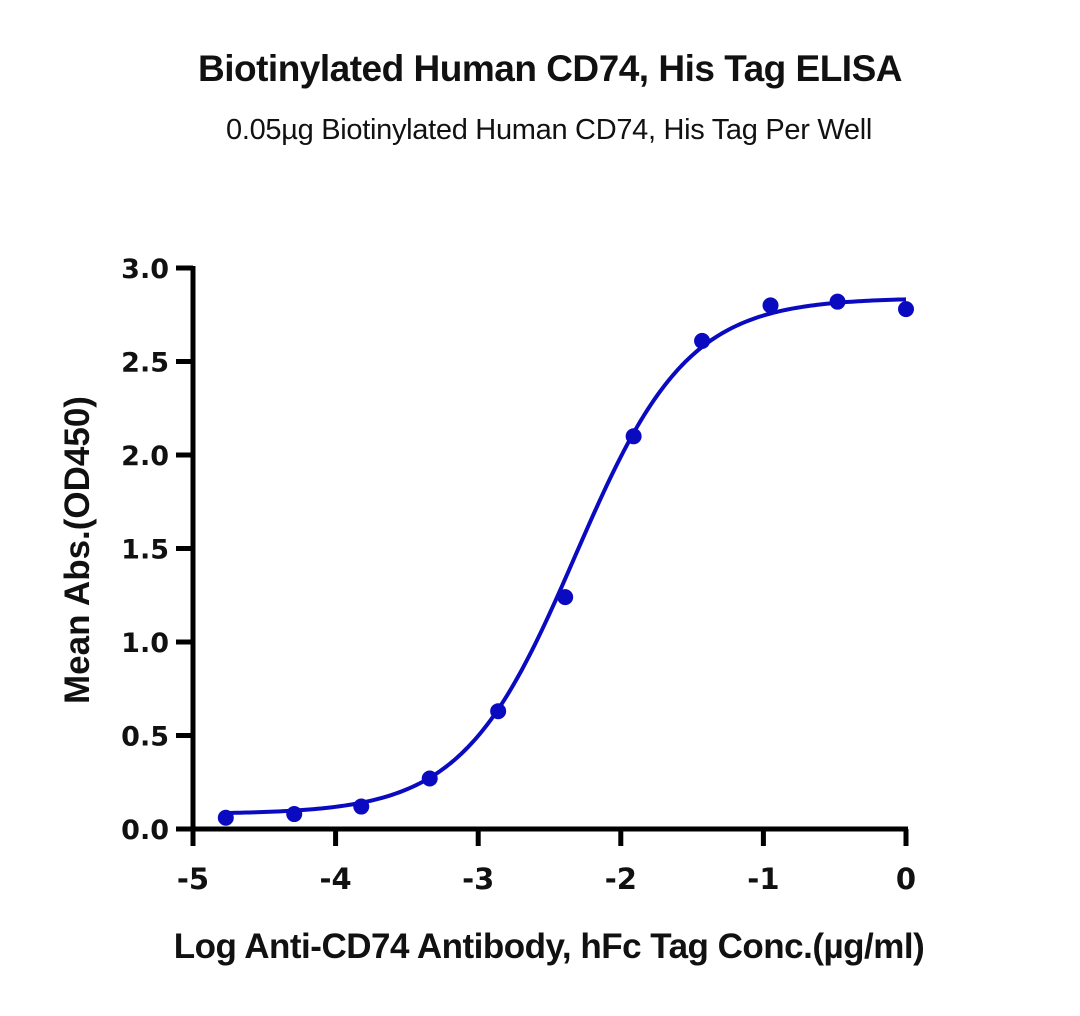 This screenshot has height=1016, width=1080. What do you see at coordinates (145, 363) in the screenshot?
I see `y-tick-label: 2.5` at bounding box center [145, 363].